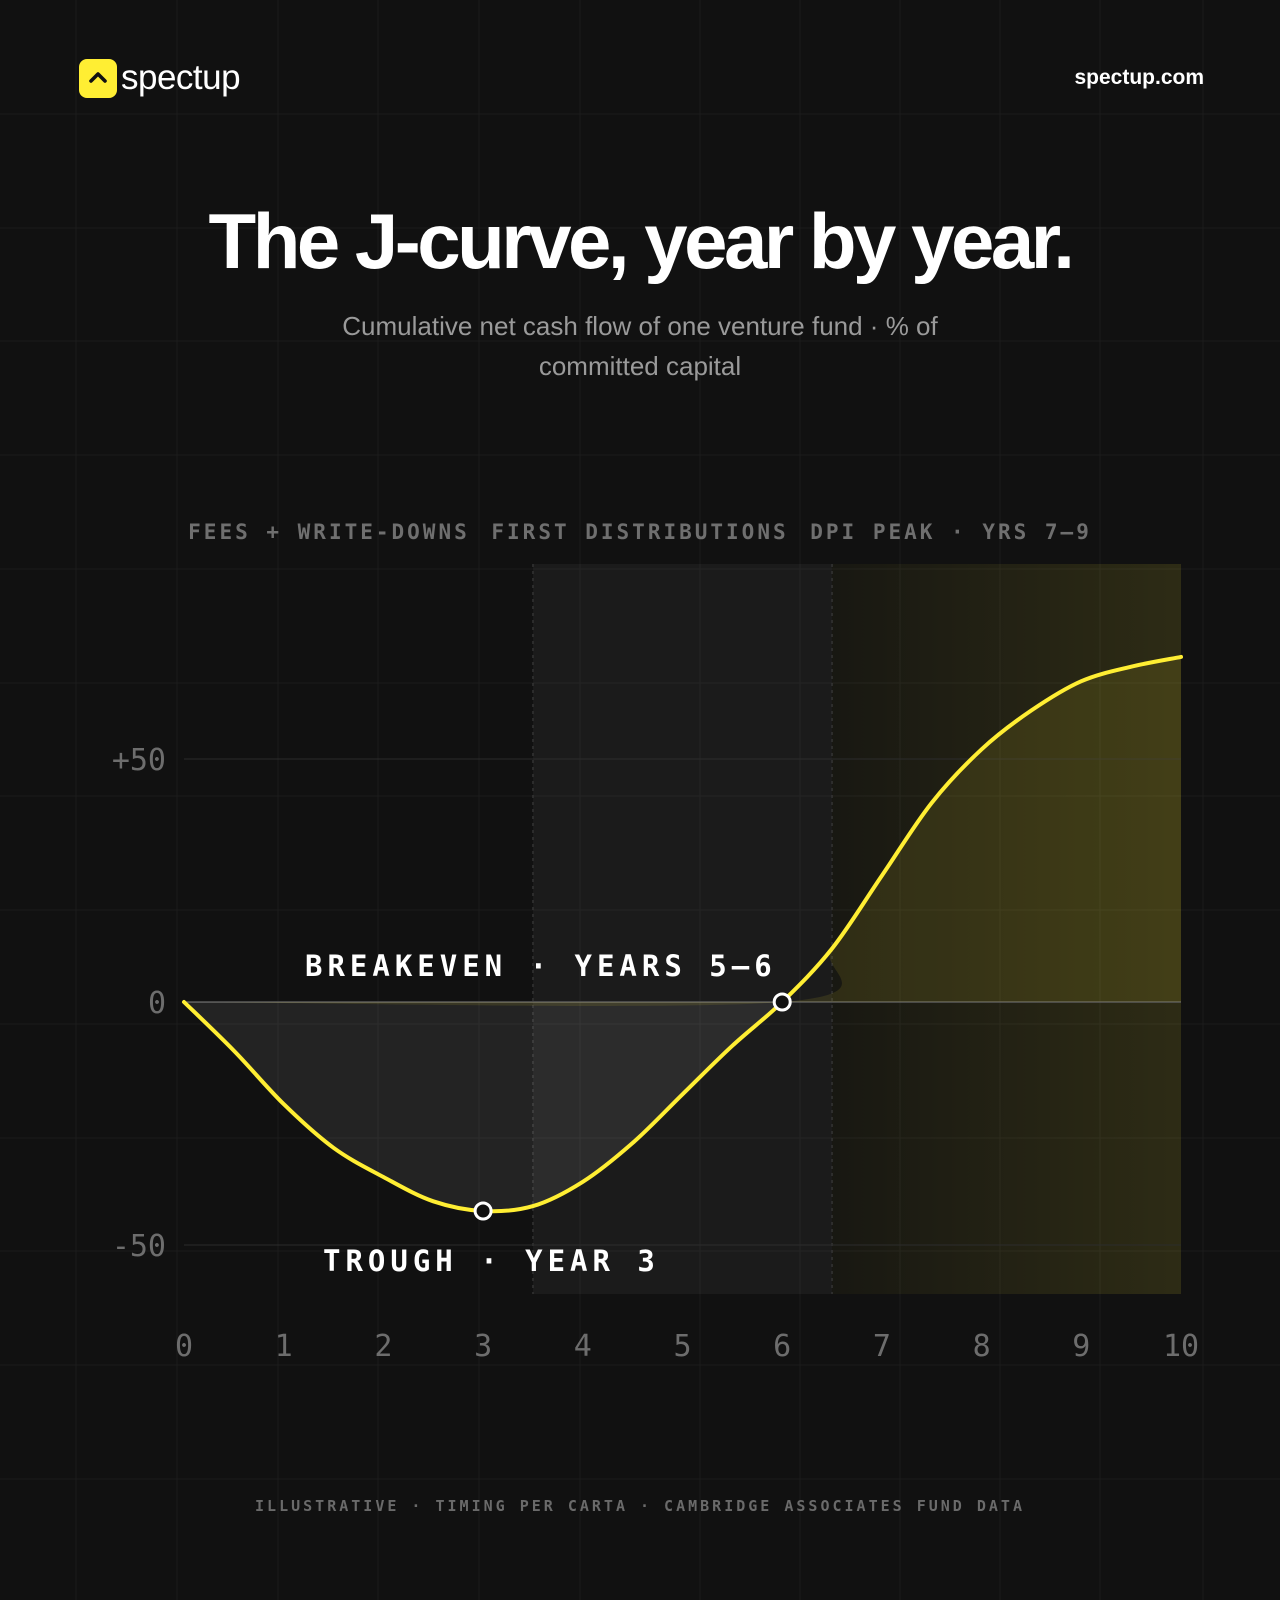 The height and width of the screenshot is (1600, 1280). What do you see at coordinates (682, 1346) in the screenshot?
I see `x-tick-label: 5` at bounding box center [682, 1346].